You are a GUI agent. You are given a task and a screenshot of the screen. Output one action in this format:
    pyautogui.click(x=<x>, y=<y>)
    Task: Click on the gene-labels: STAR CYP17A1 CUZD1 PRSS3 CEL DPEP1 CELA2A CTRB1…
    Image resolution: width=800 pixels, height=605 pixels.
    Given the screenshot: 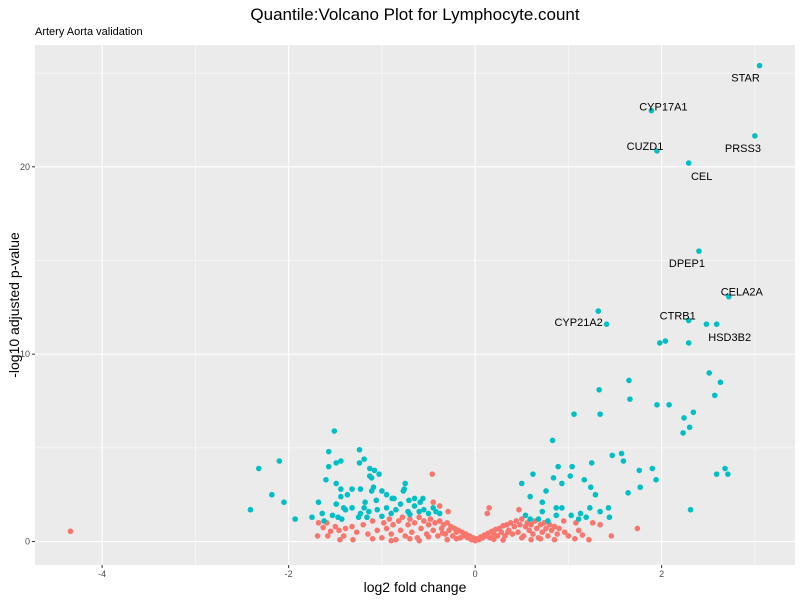 What is the action you would take?
    pyautogui.click(x=658, y=209)
    